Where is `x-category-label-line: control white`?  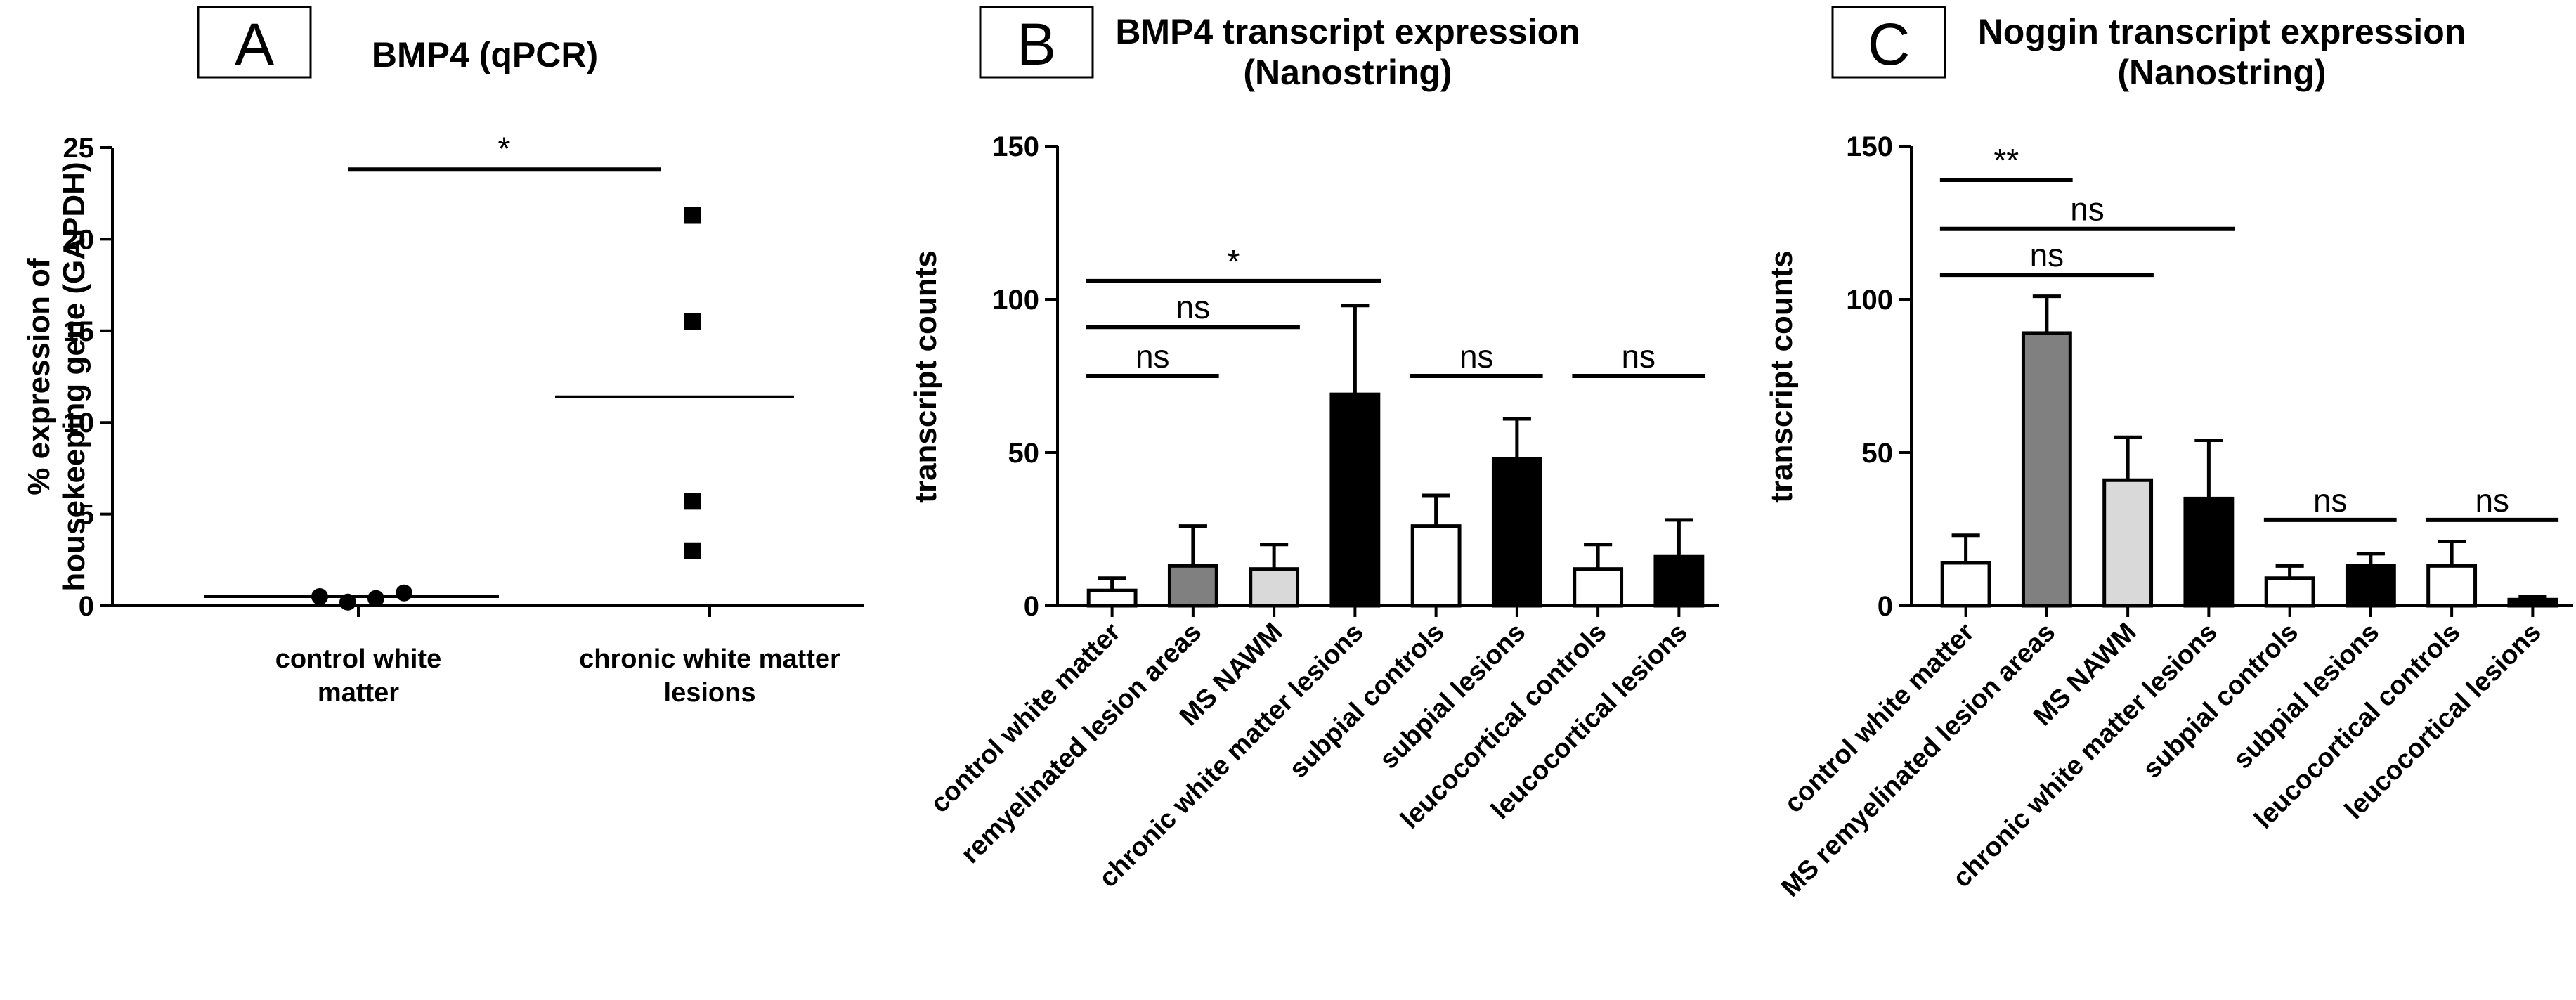
x-category-label-line: control white is located at coordinates (358, 659).